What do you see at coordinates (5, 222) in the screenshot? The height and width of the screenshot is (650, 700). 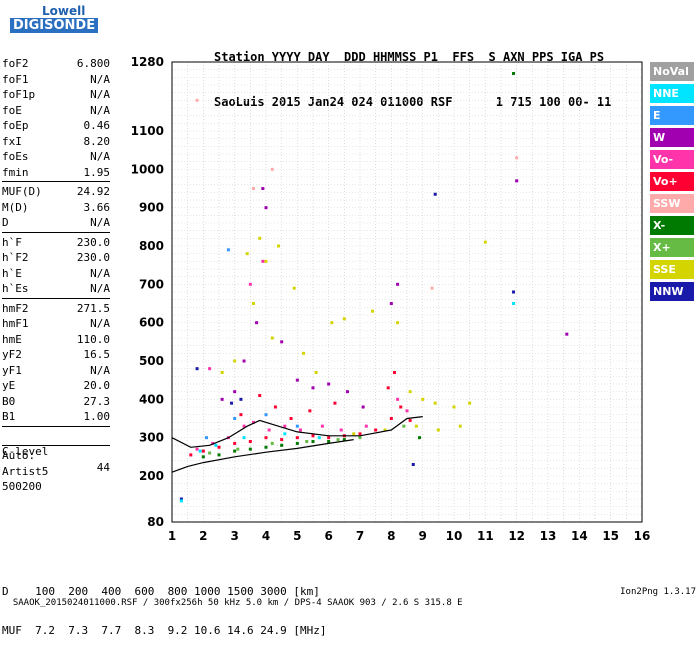 I see `param-key: D` at bounding box center [5, 222].